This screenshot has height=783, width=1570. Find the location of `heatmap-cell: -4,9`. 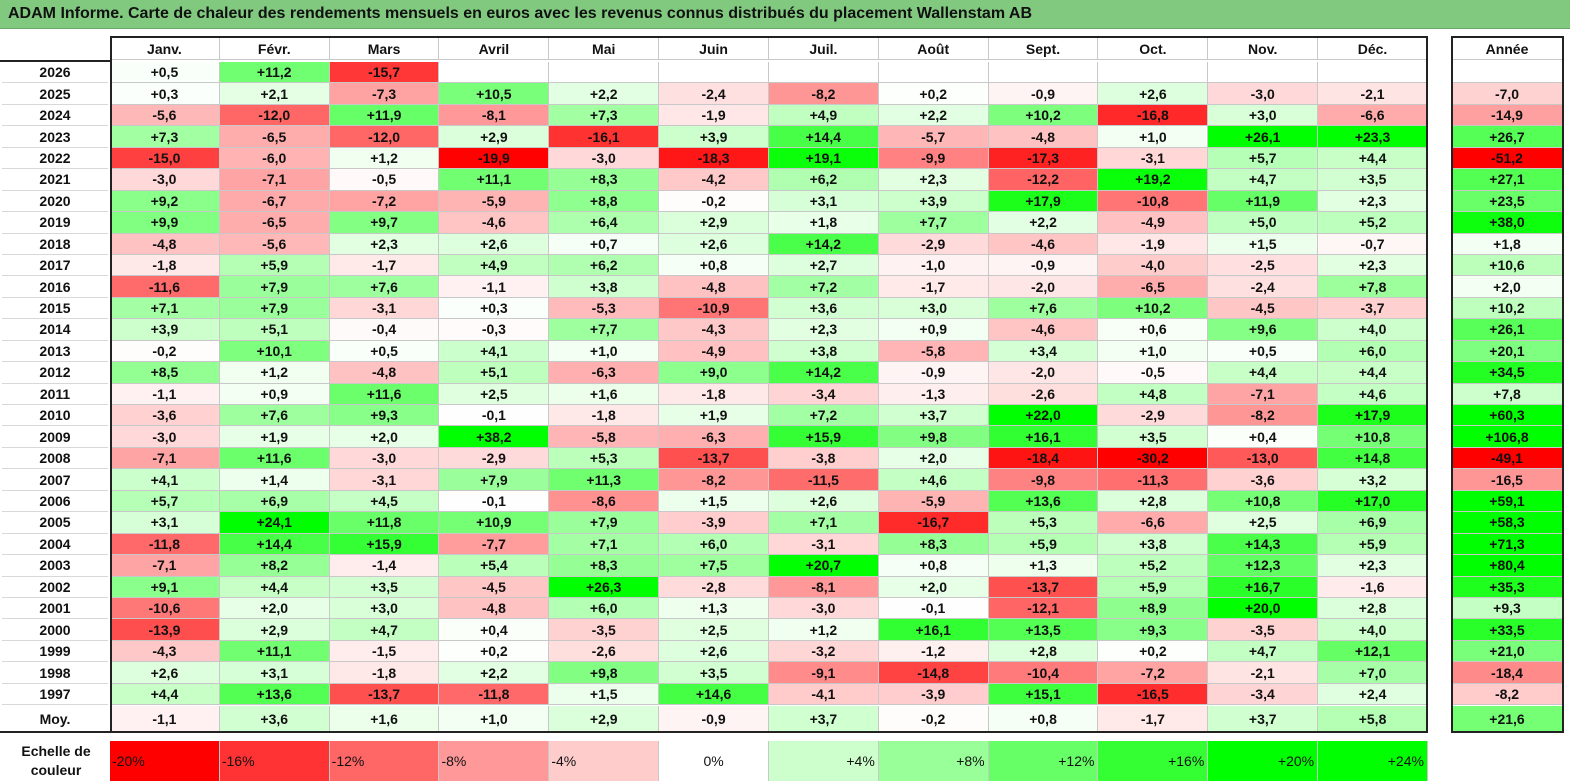

heatmap-cell: -4,9 is located at coordinates (714, 351).